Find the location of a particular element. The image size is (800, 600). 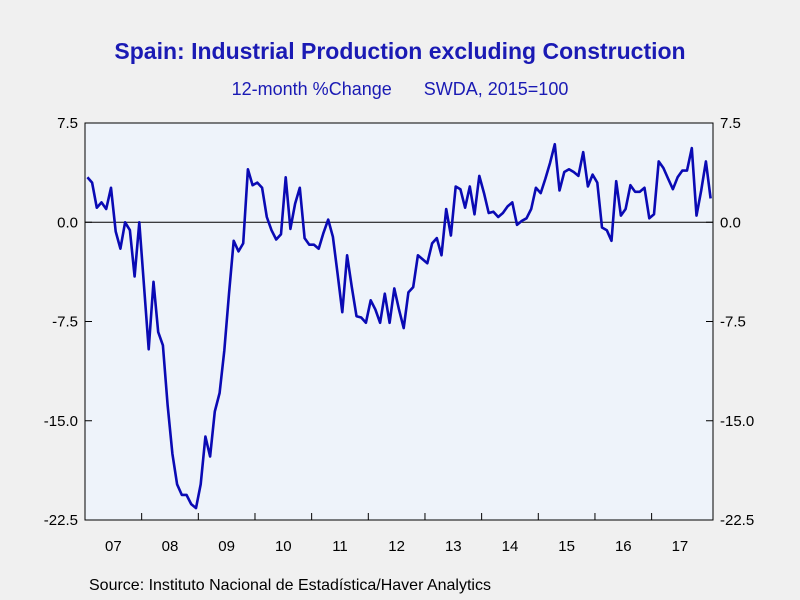

y-tick-label-left: -15.0 is located at coordinates (61, 421).